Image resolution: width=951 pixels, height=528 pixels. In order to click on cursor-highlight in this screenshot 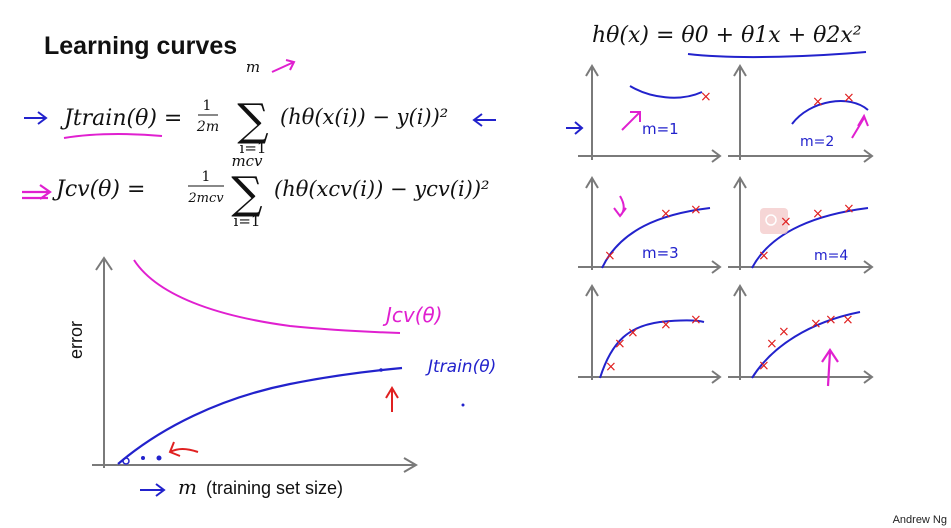, I will do `click(774, 221)`.